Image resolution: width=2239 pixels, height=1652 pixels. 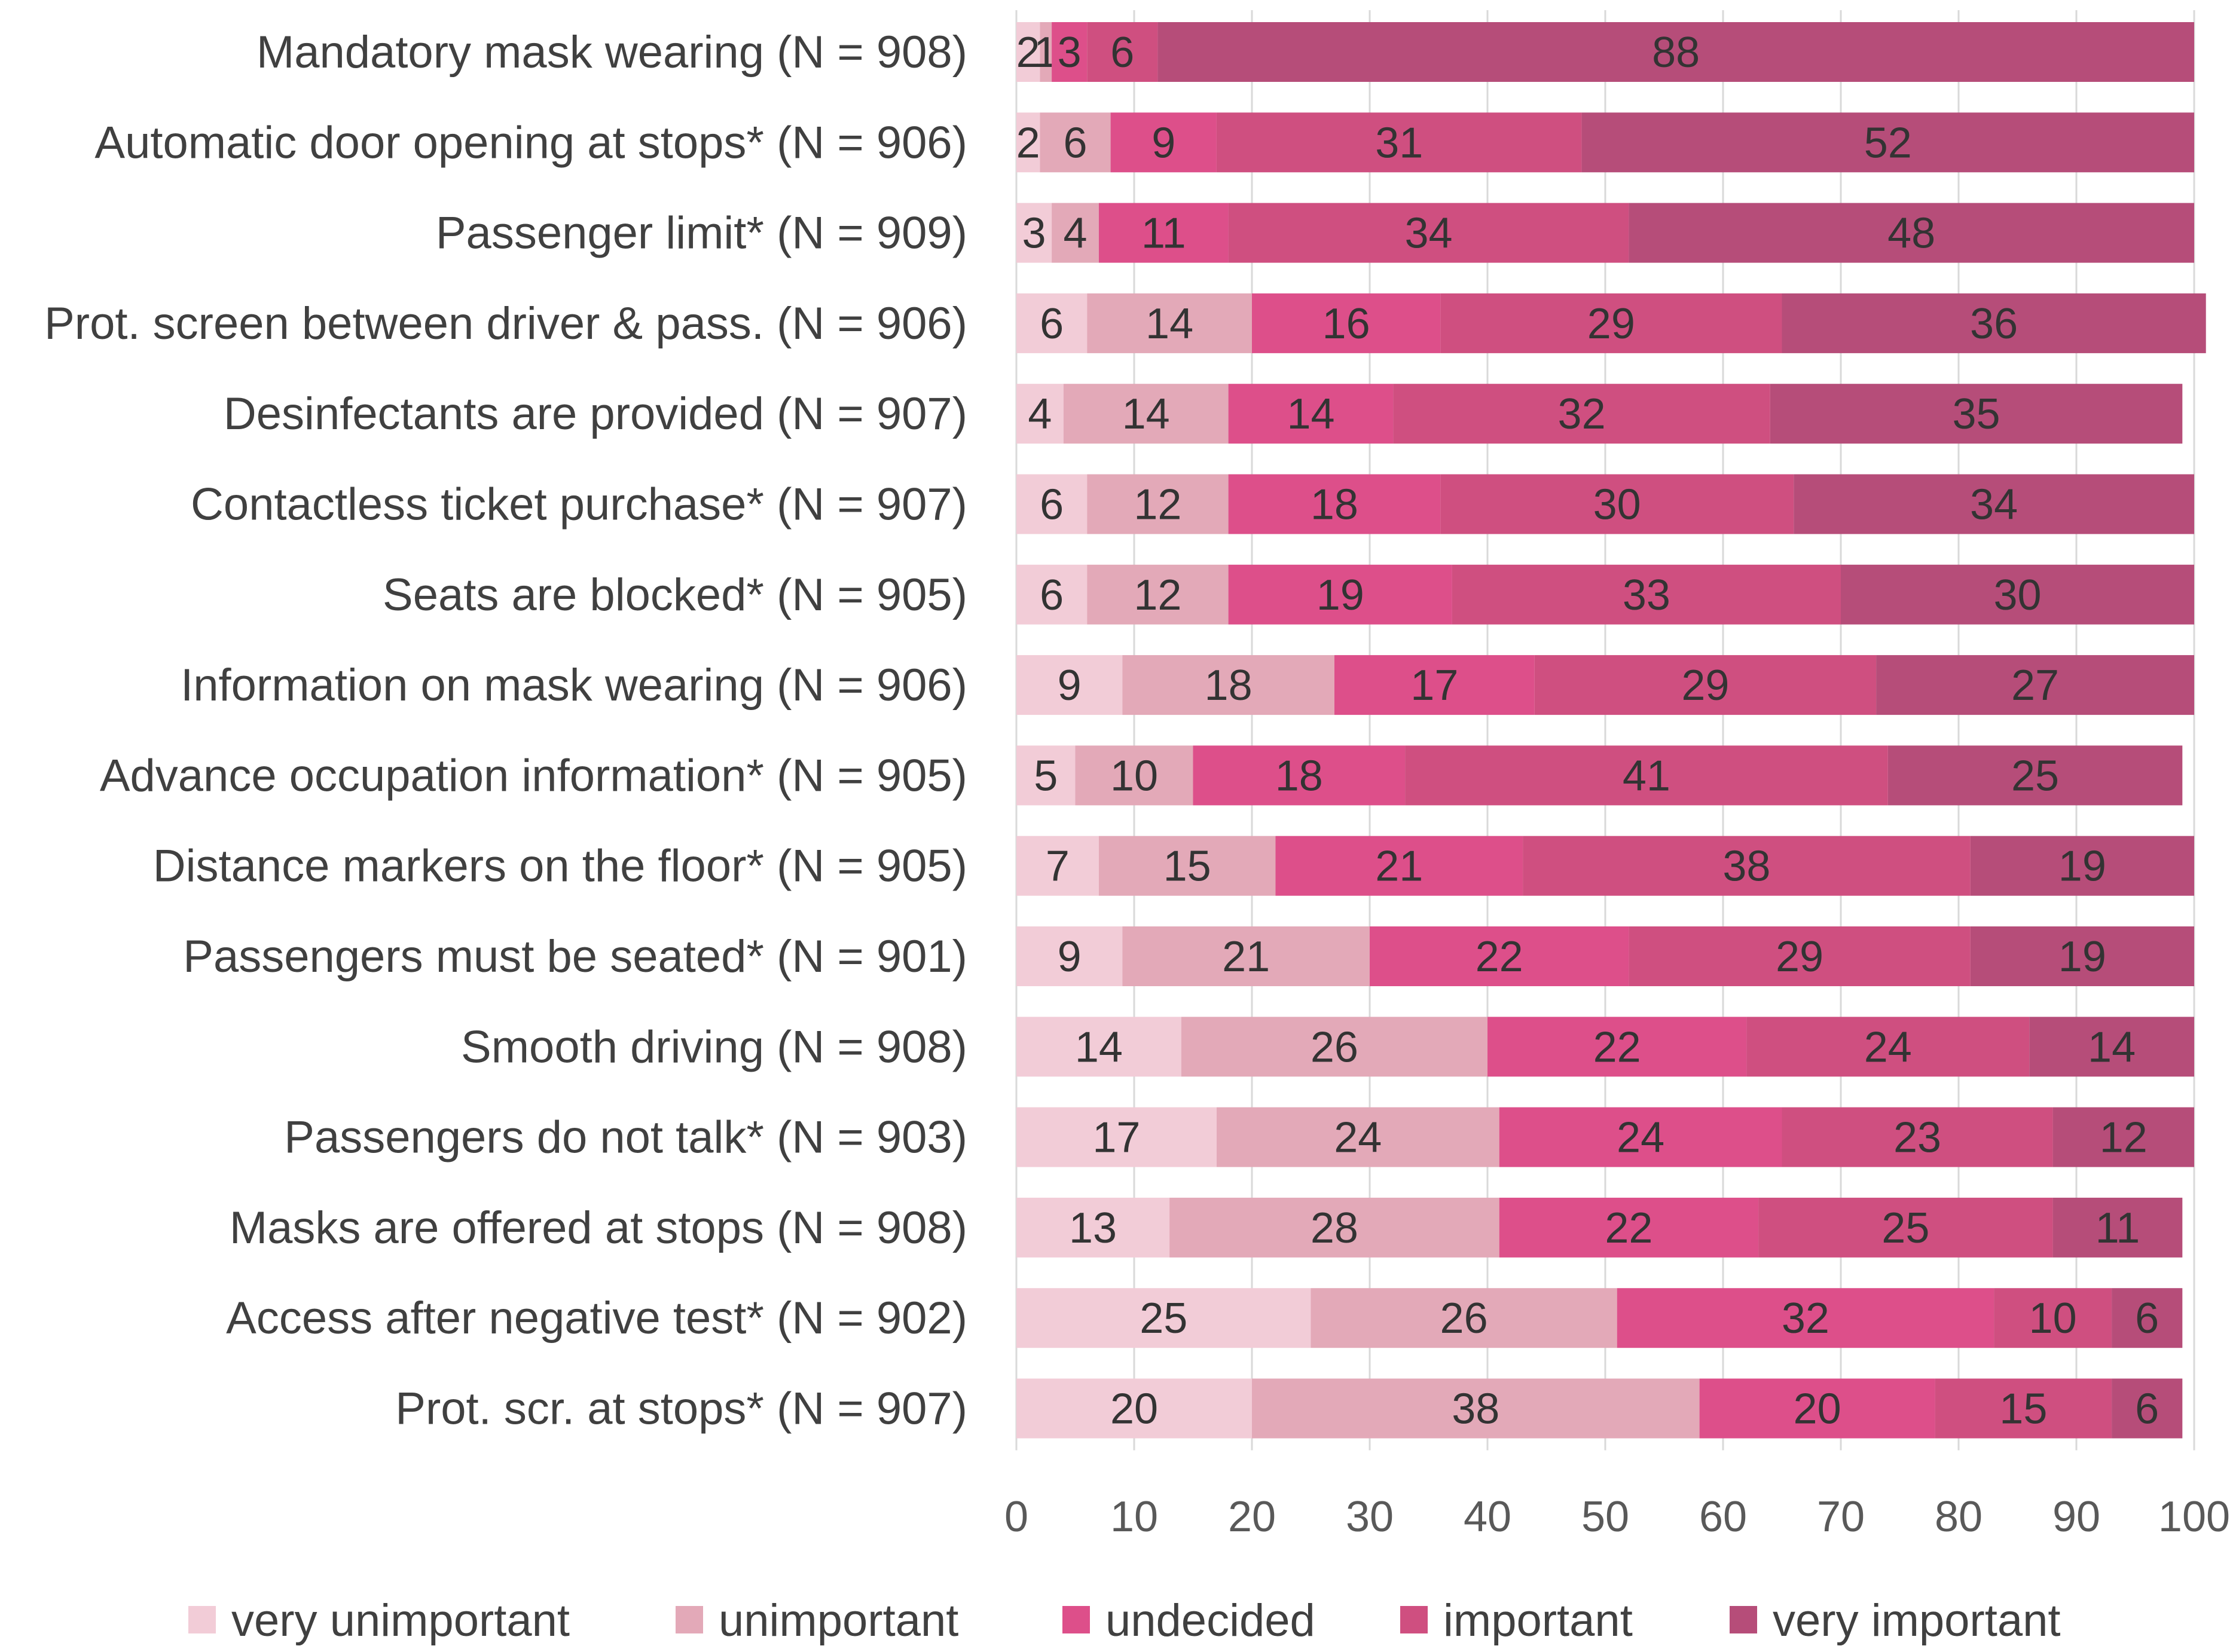 I want to click on data-label: 19, so click(x=2082, y=867).